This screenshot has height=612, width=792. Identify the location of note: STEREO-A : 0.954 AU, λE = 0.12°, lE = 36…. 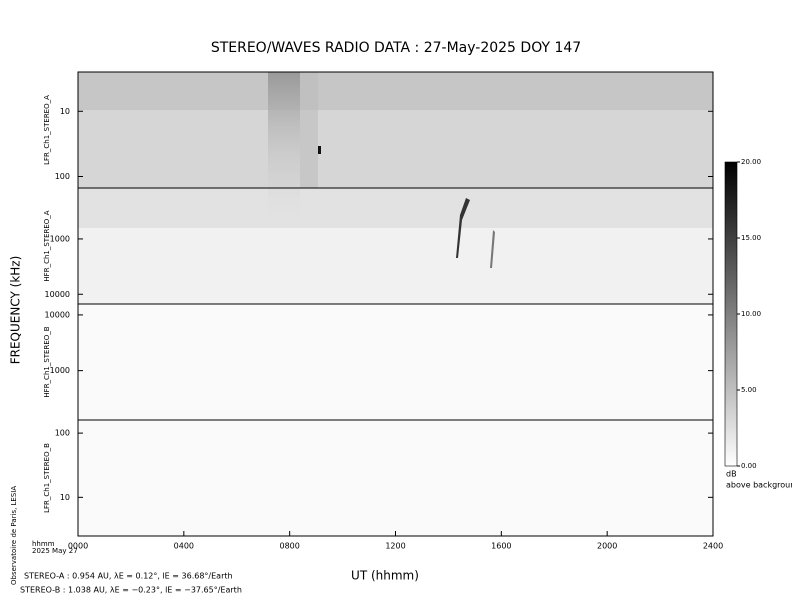
(128, 576).